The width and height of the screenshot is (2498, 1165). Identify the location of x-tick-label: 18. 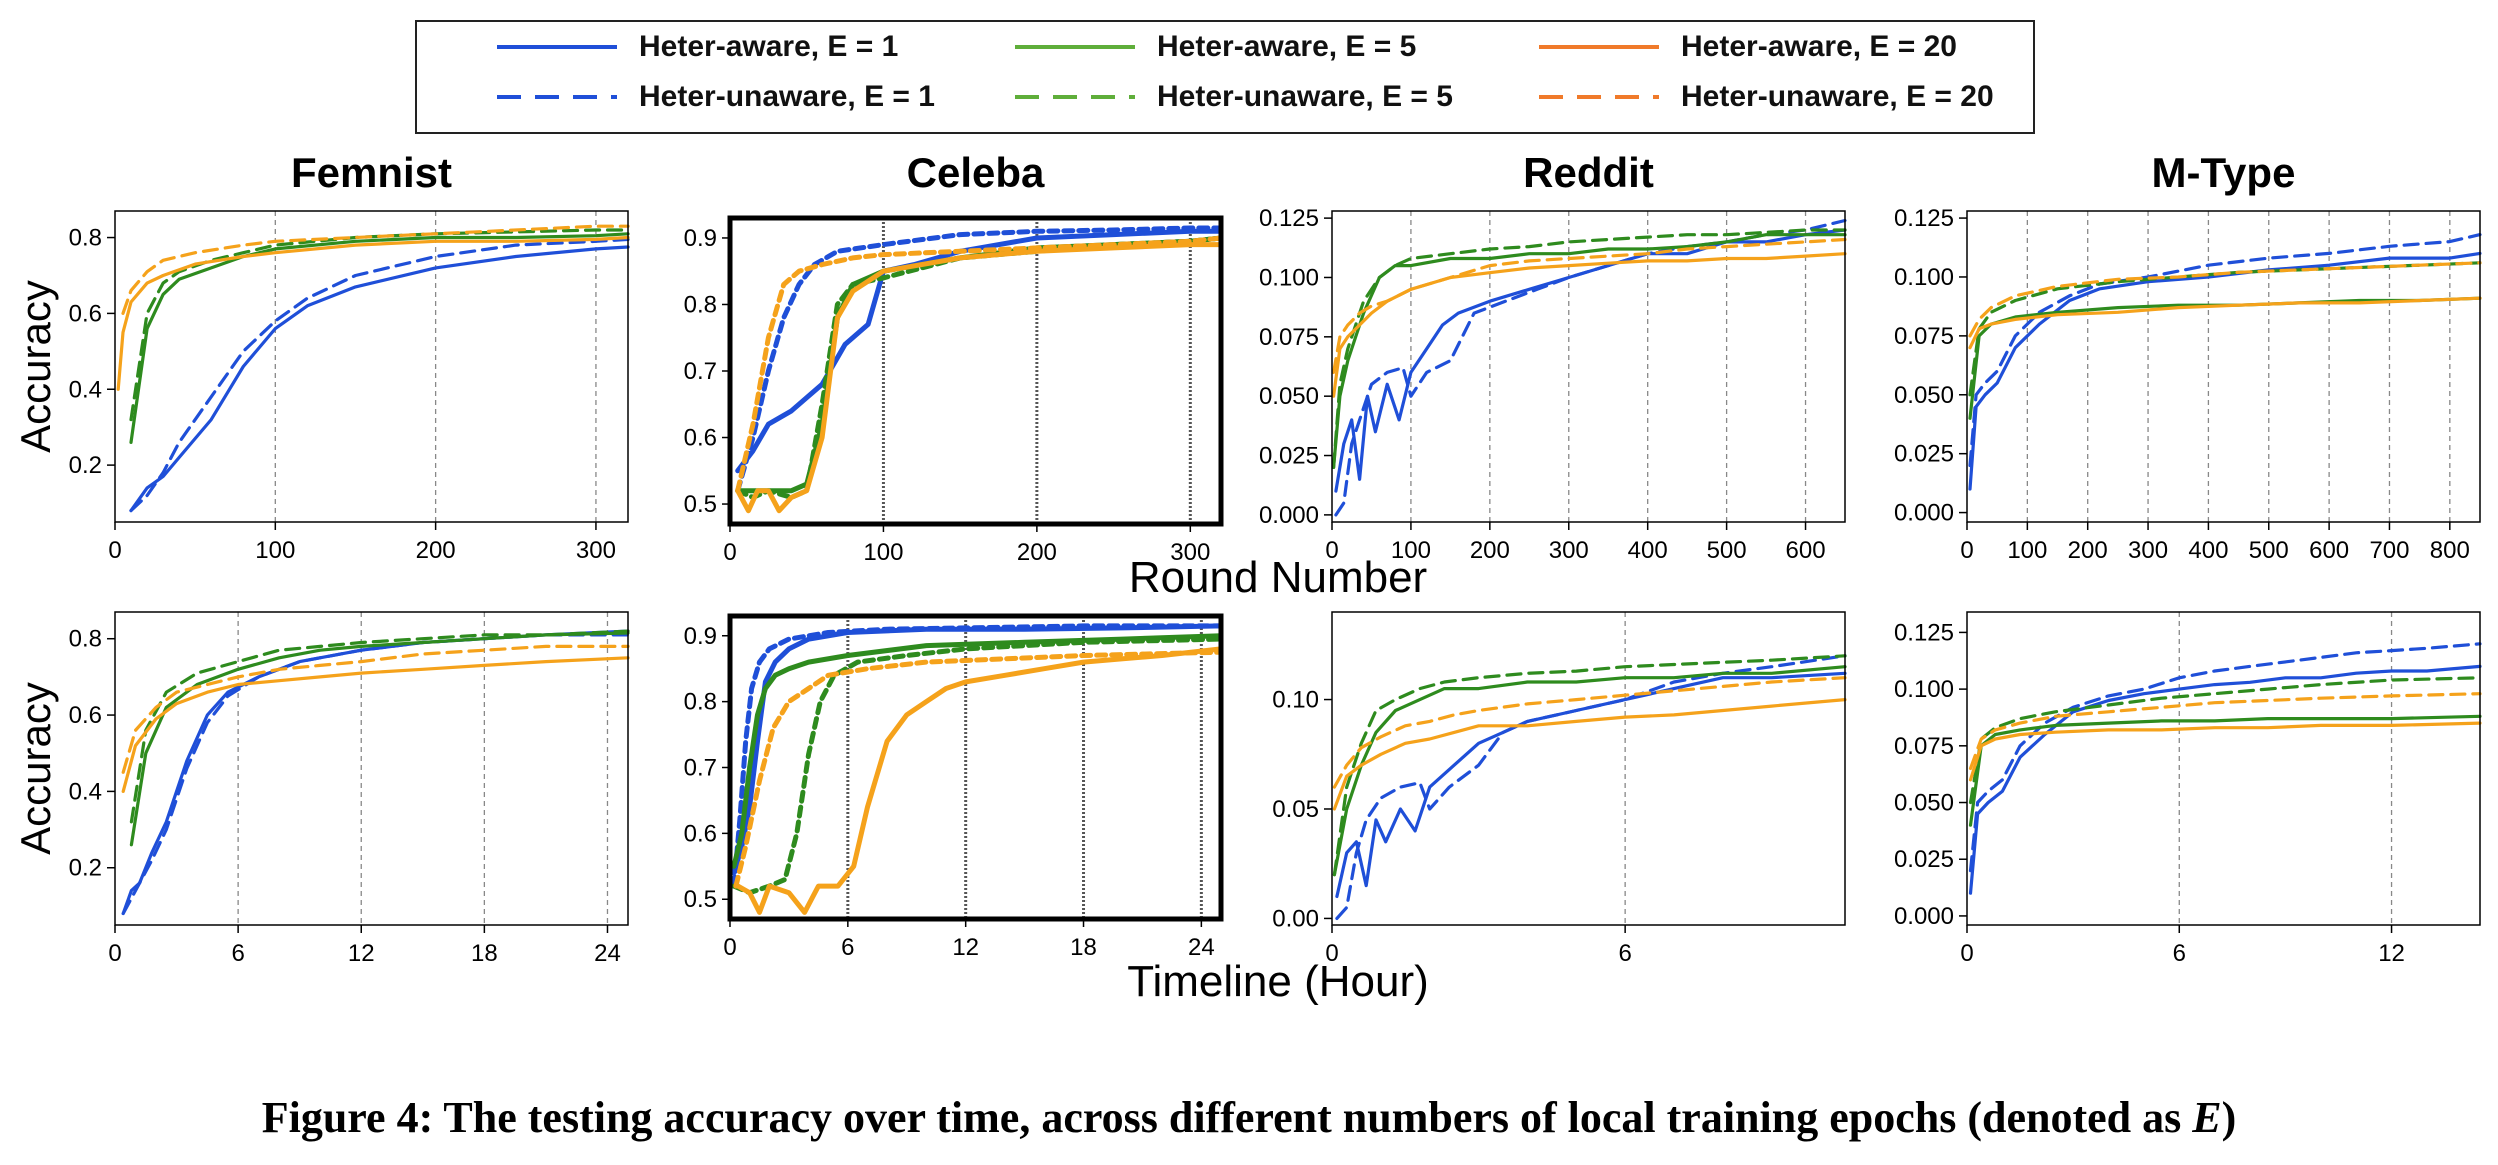
(1083, 947).